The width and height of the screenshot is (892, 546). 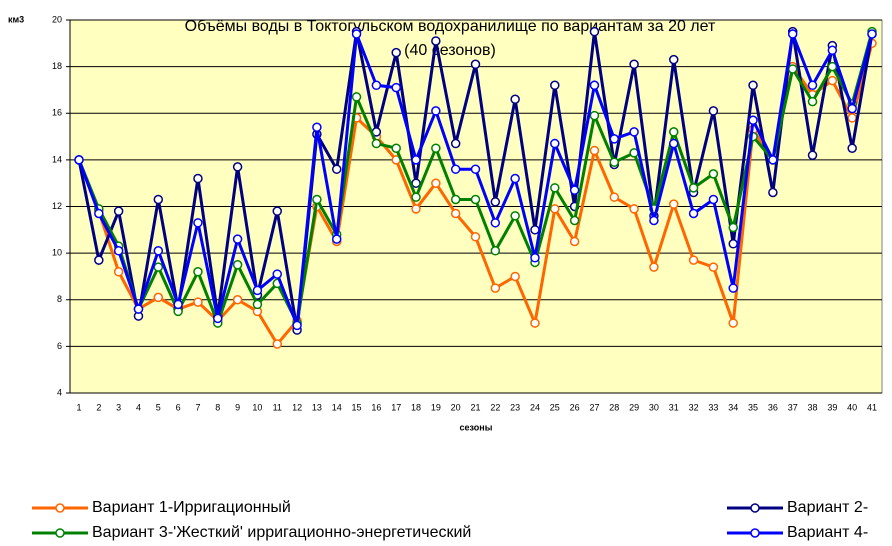 What do you see at coordinates (57, 113) in the screenshot?
I see `y-tick-label: 16` at bounding box center [57, 113].